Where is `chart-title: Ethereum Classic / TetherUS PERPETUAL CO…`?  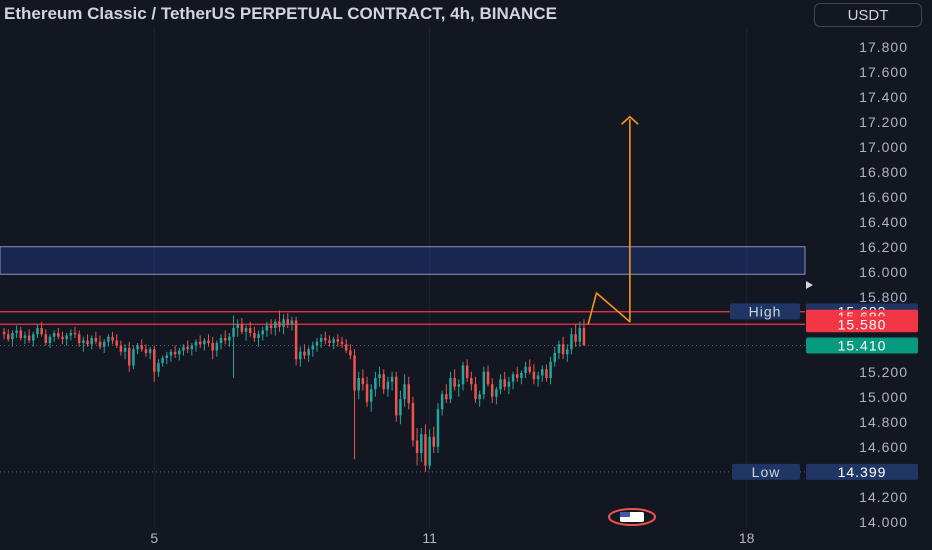
chart-title: Ethereum Classic / TetherUS PERPETUAL CO… is located at coordinates (280, 13).